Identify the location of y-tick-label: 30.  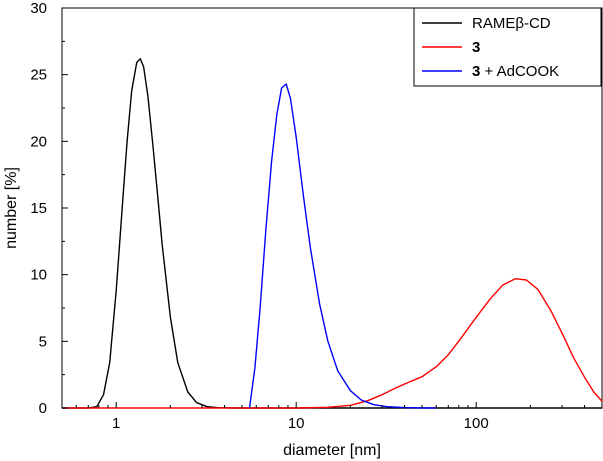
(38, 8).